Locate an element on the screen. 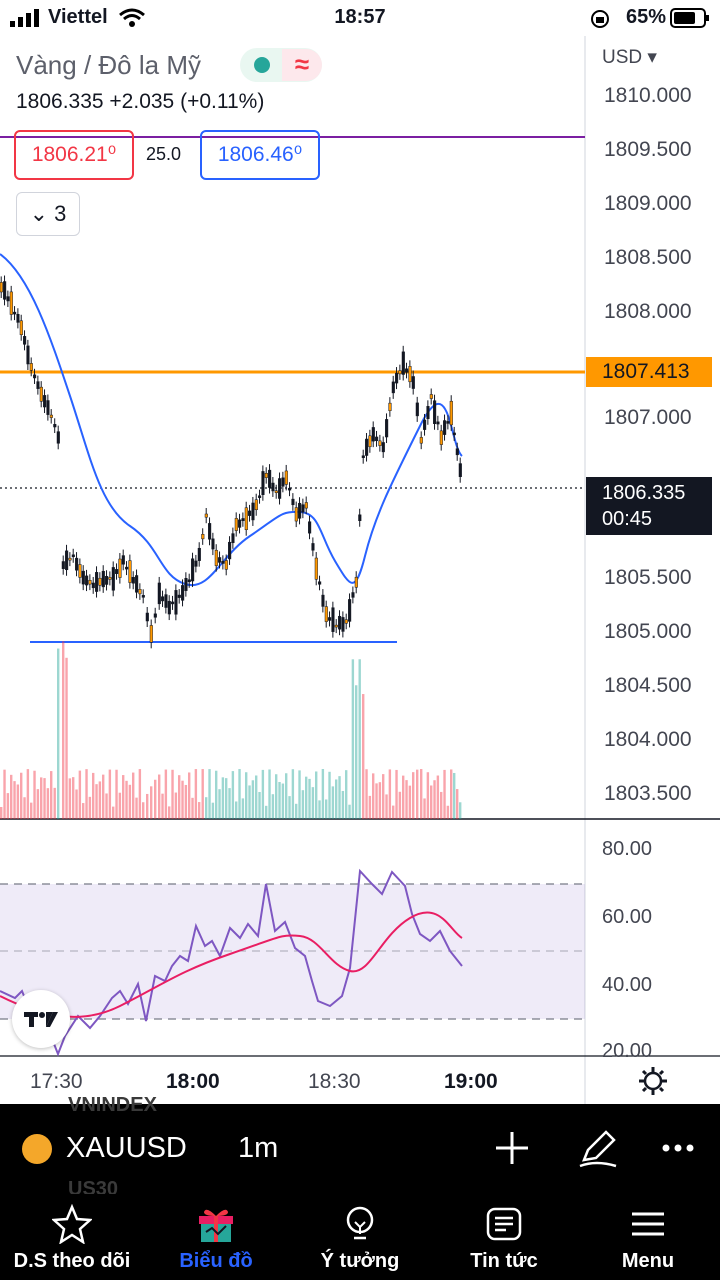 The width and height of the screenshot is (720, 1280). price-change: 1806.335 +2.035 (+0.11%) is located at coordinates (140, 101).